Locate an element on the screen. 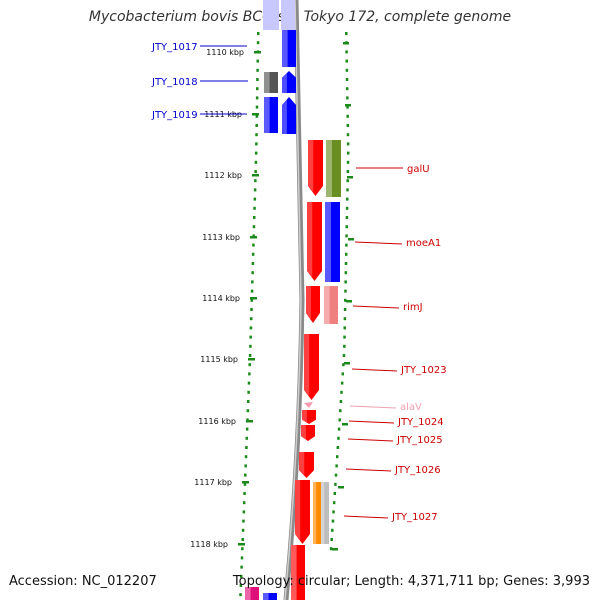 This screenshot has height=600, width=600. tick-label: 1117 kbp is located at coordinates (213, 482).